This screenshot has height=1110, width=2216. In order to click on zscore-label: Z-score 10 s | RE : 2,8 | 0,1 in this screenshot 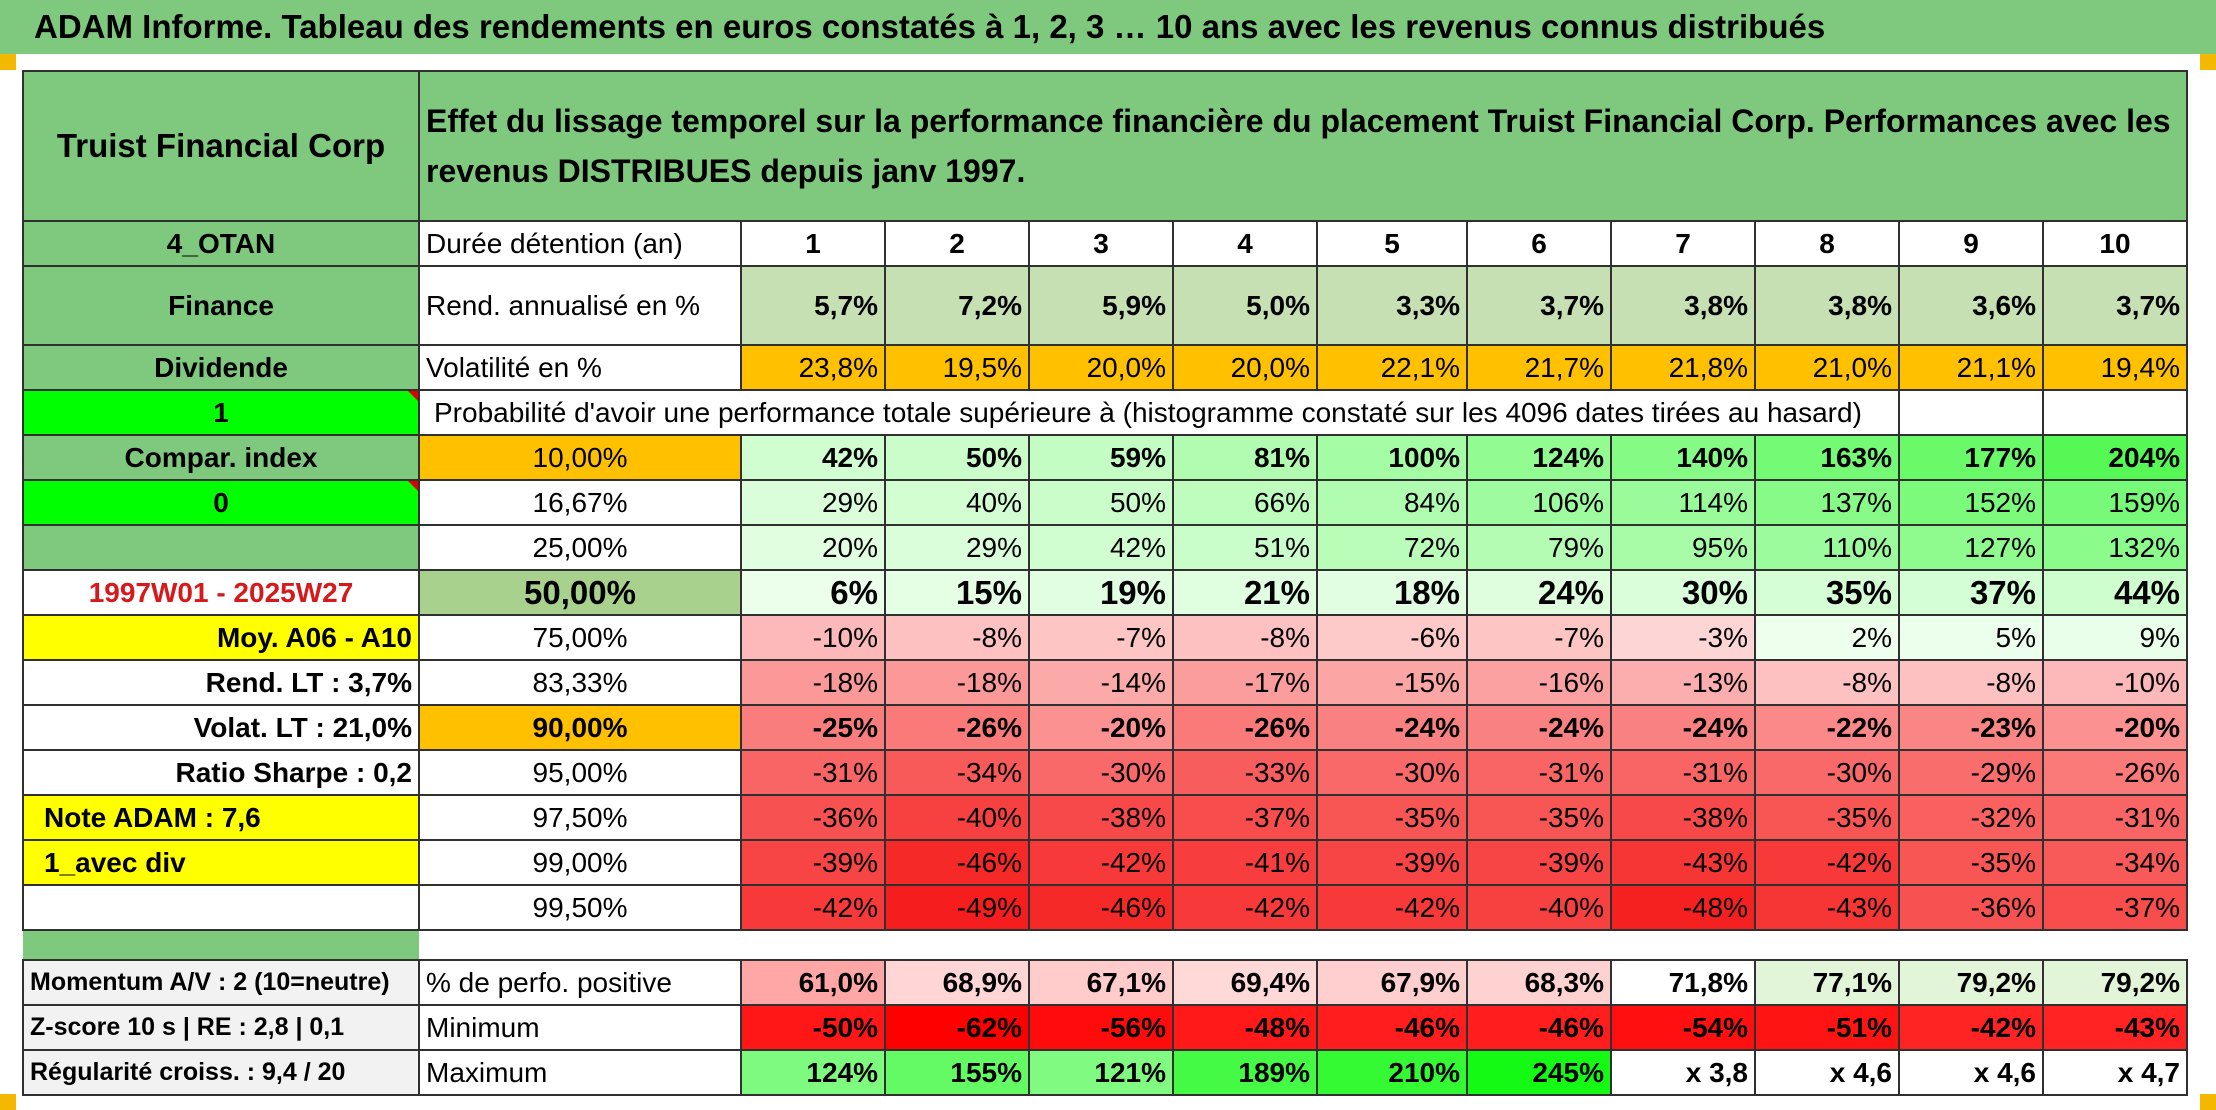, I will do `click(221, 1027)`.